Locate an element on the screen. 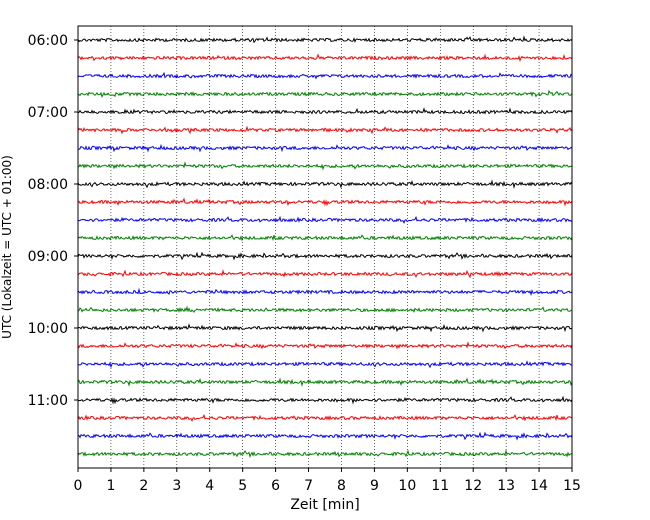 Image resolution: width=650 pixels, height=520 pixels. x-tick-label-9: 9 is located at coordinates (374, 486).